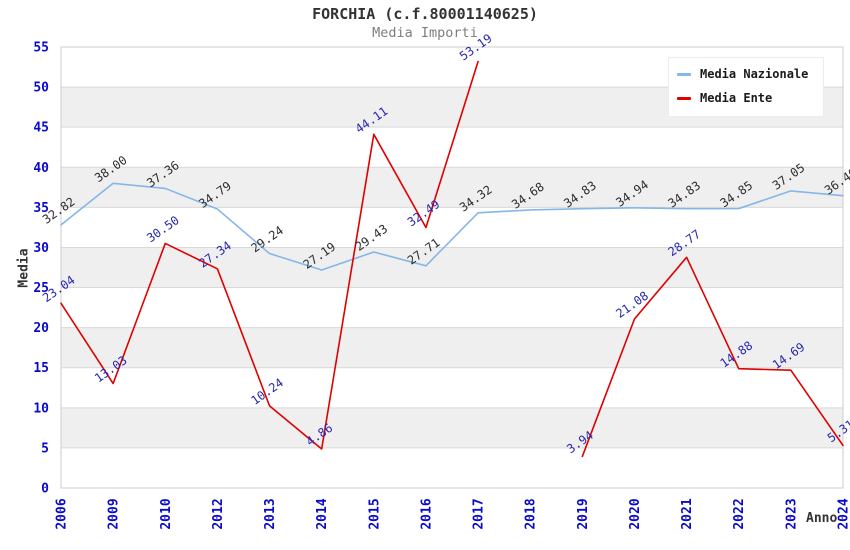 The image size is (850, 550). Describe the element at coordinates (41, 208) in the screenshot. I see `y-tick-label: 35` at that location.